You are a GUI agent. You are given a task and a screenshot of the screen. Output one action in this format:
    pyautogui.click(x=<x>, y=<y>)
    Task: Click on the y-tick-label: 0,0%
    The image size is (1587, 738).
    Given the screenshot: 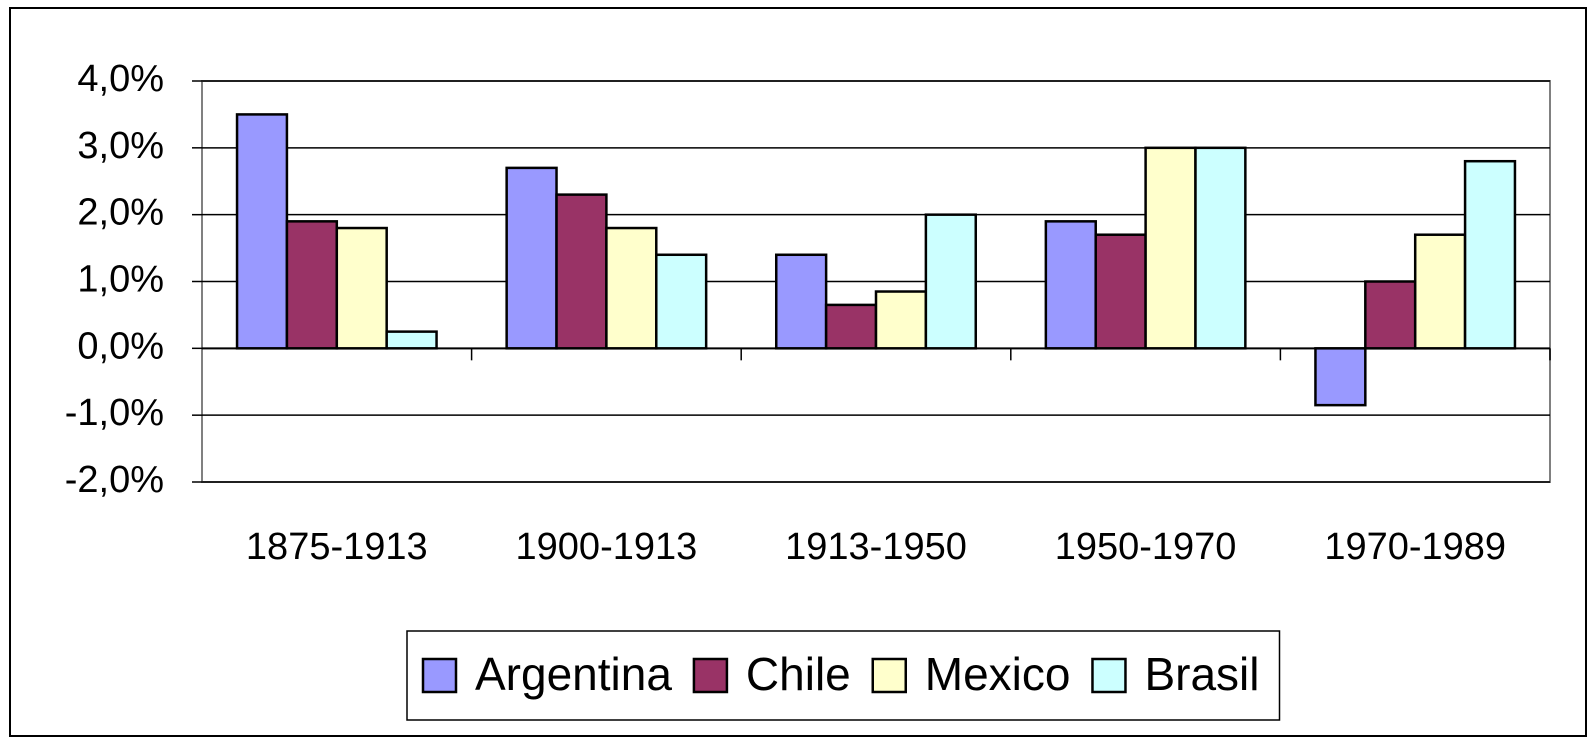 What is the action you would take?
    pyautogui.click(x=120, y=346)
    